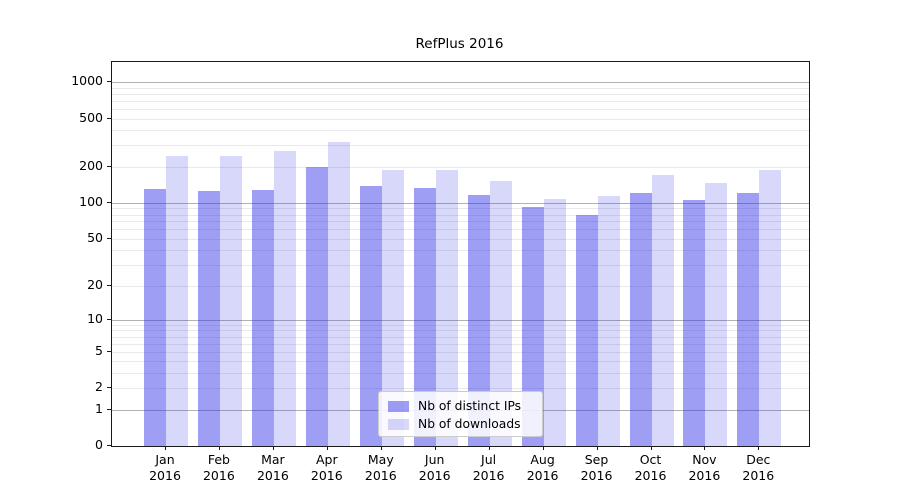 The image size is (900, 500). I want to click on bar-distinct-ips-jul, so click(478, 320).